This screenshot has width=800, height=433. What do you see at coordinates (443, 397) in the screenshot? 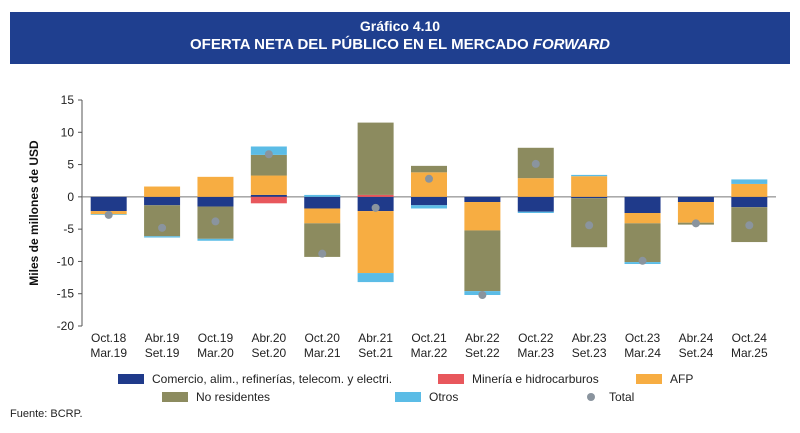
I see `legend-label-otros: Otros` at bounding box center [443, 397].